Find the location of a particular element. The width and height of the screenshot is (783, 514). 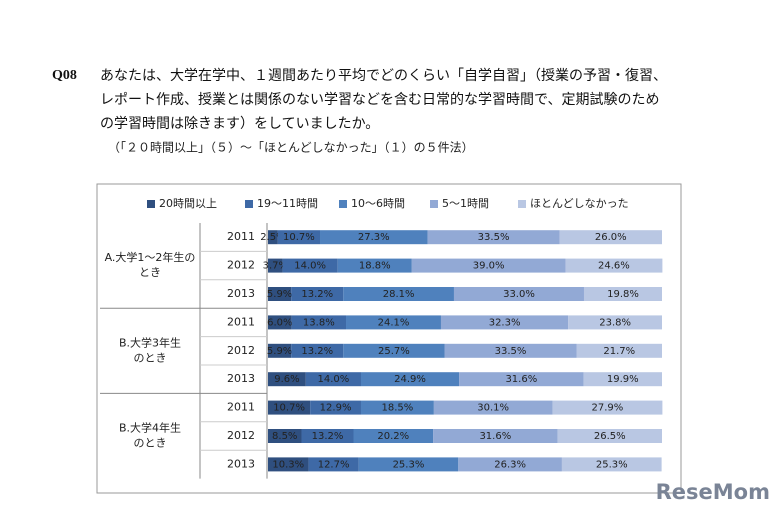

value-label: 27.3% is located at coordinates (374, 237).